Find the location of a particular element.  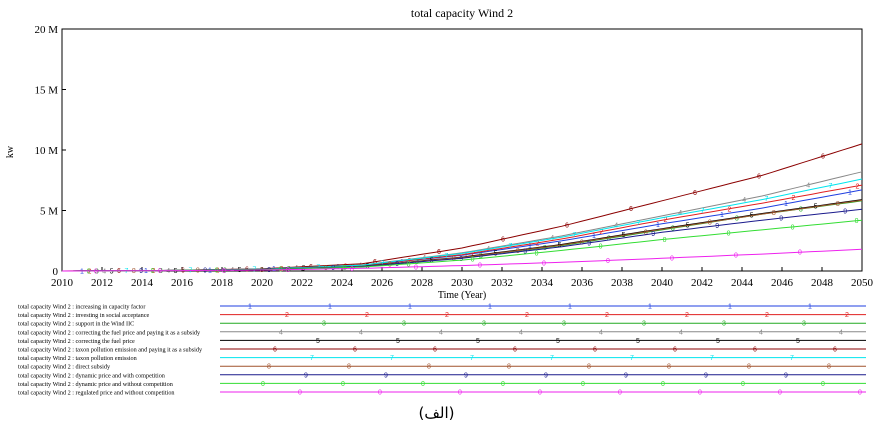

x-tick-label: 2014 is located at coordinates (142, 283).